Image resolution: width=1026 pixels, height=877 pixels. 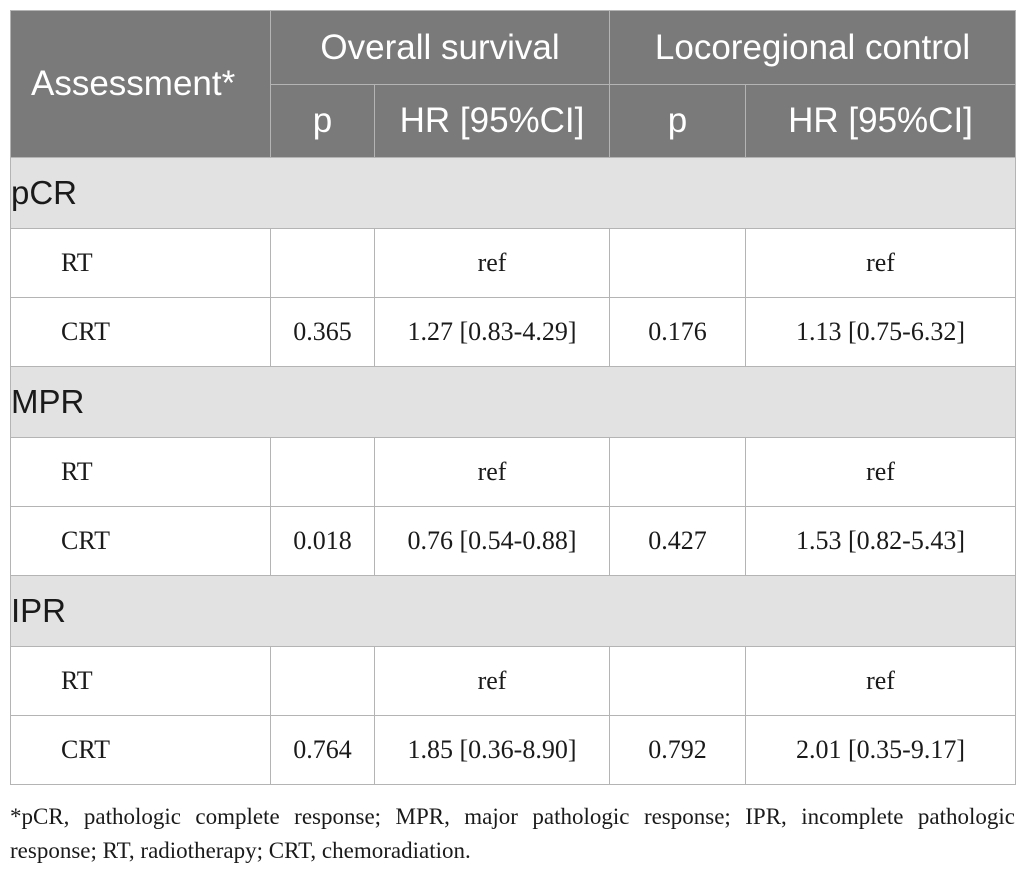 I want to click on os-hr-cell: 1.85 [0.36-8.90], so click(x=492, y=750).